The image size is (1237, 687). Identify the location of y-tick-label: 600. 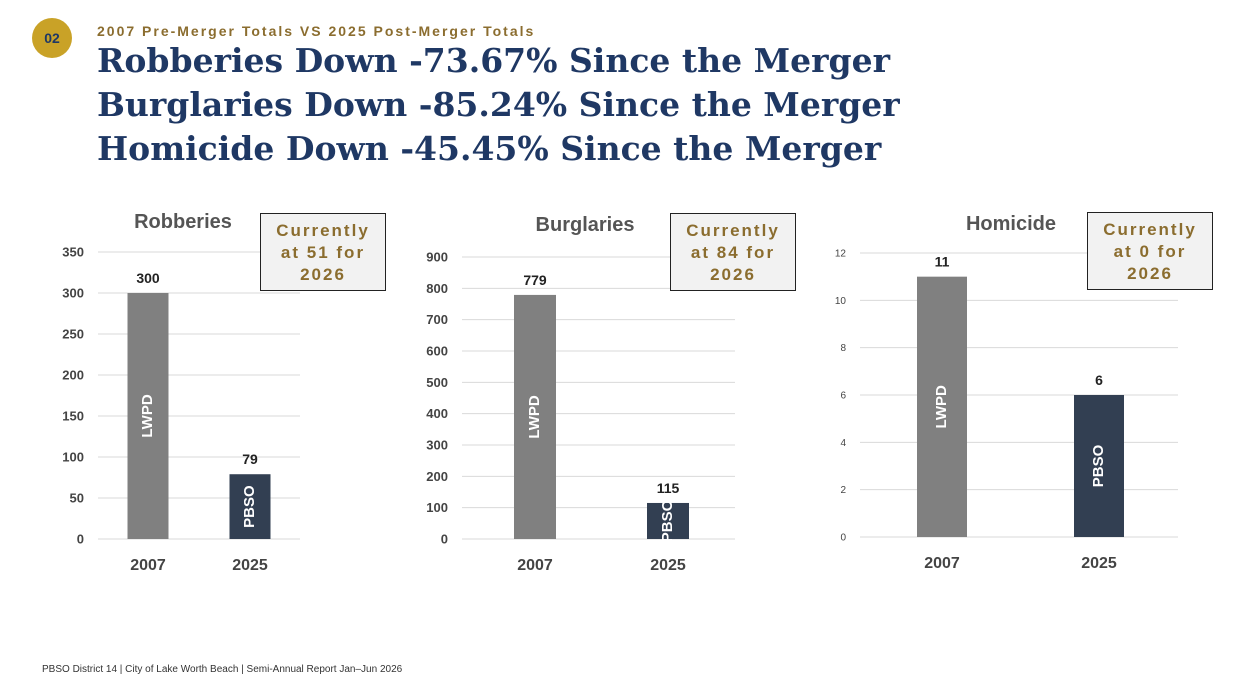
(437, 351).